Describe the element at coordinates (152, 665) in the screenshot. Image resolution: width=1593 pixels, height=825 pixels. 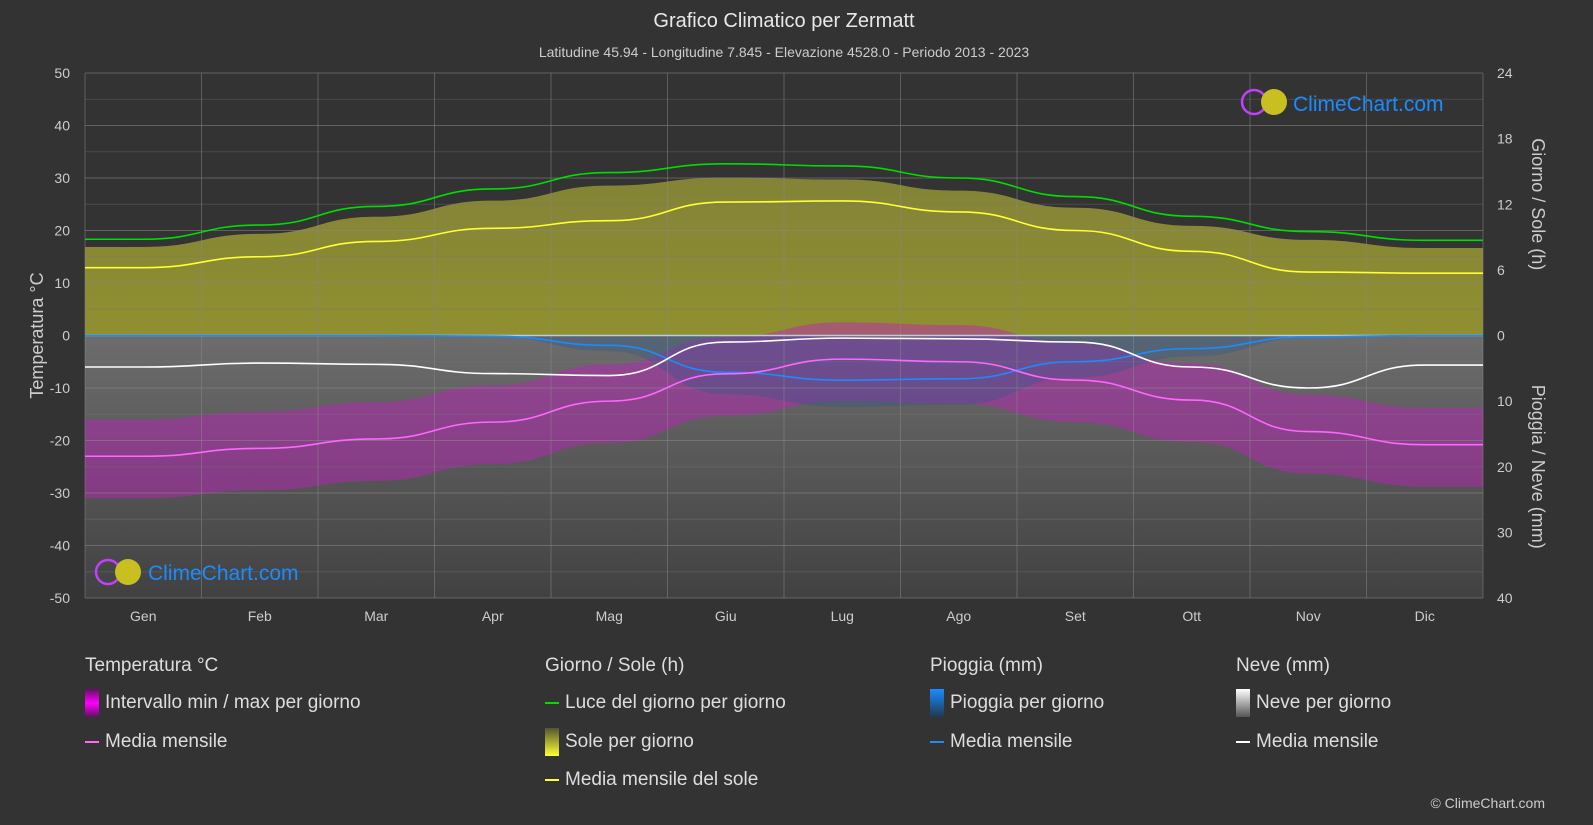
I see `legend-temp-title: Temperatura °C` at that location.